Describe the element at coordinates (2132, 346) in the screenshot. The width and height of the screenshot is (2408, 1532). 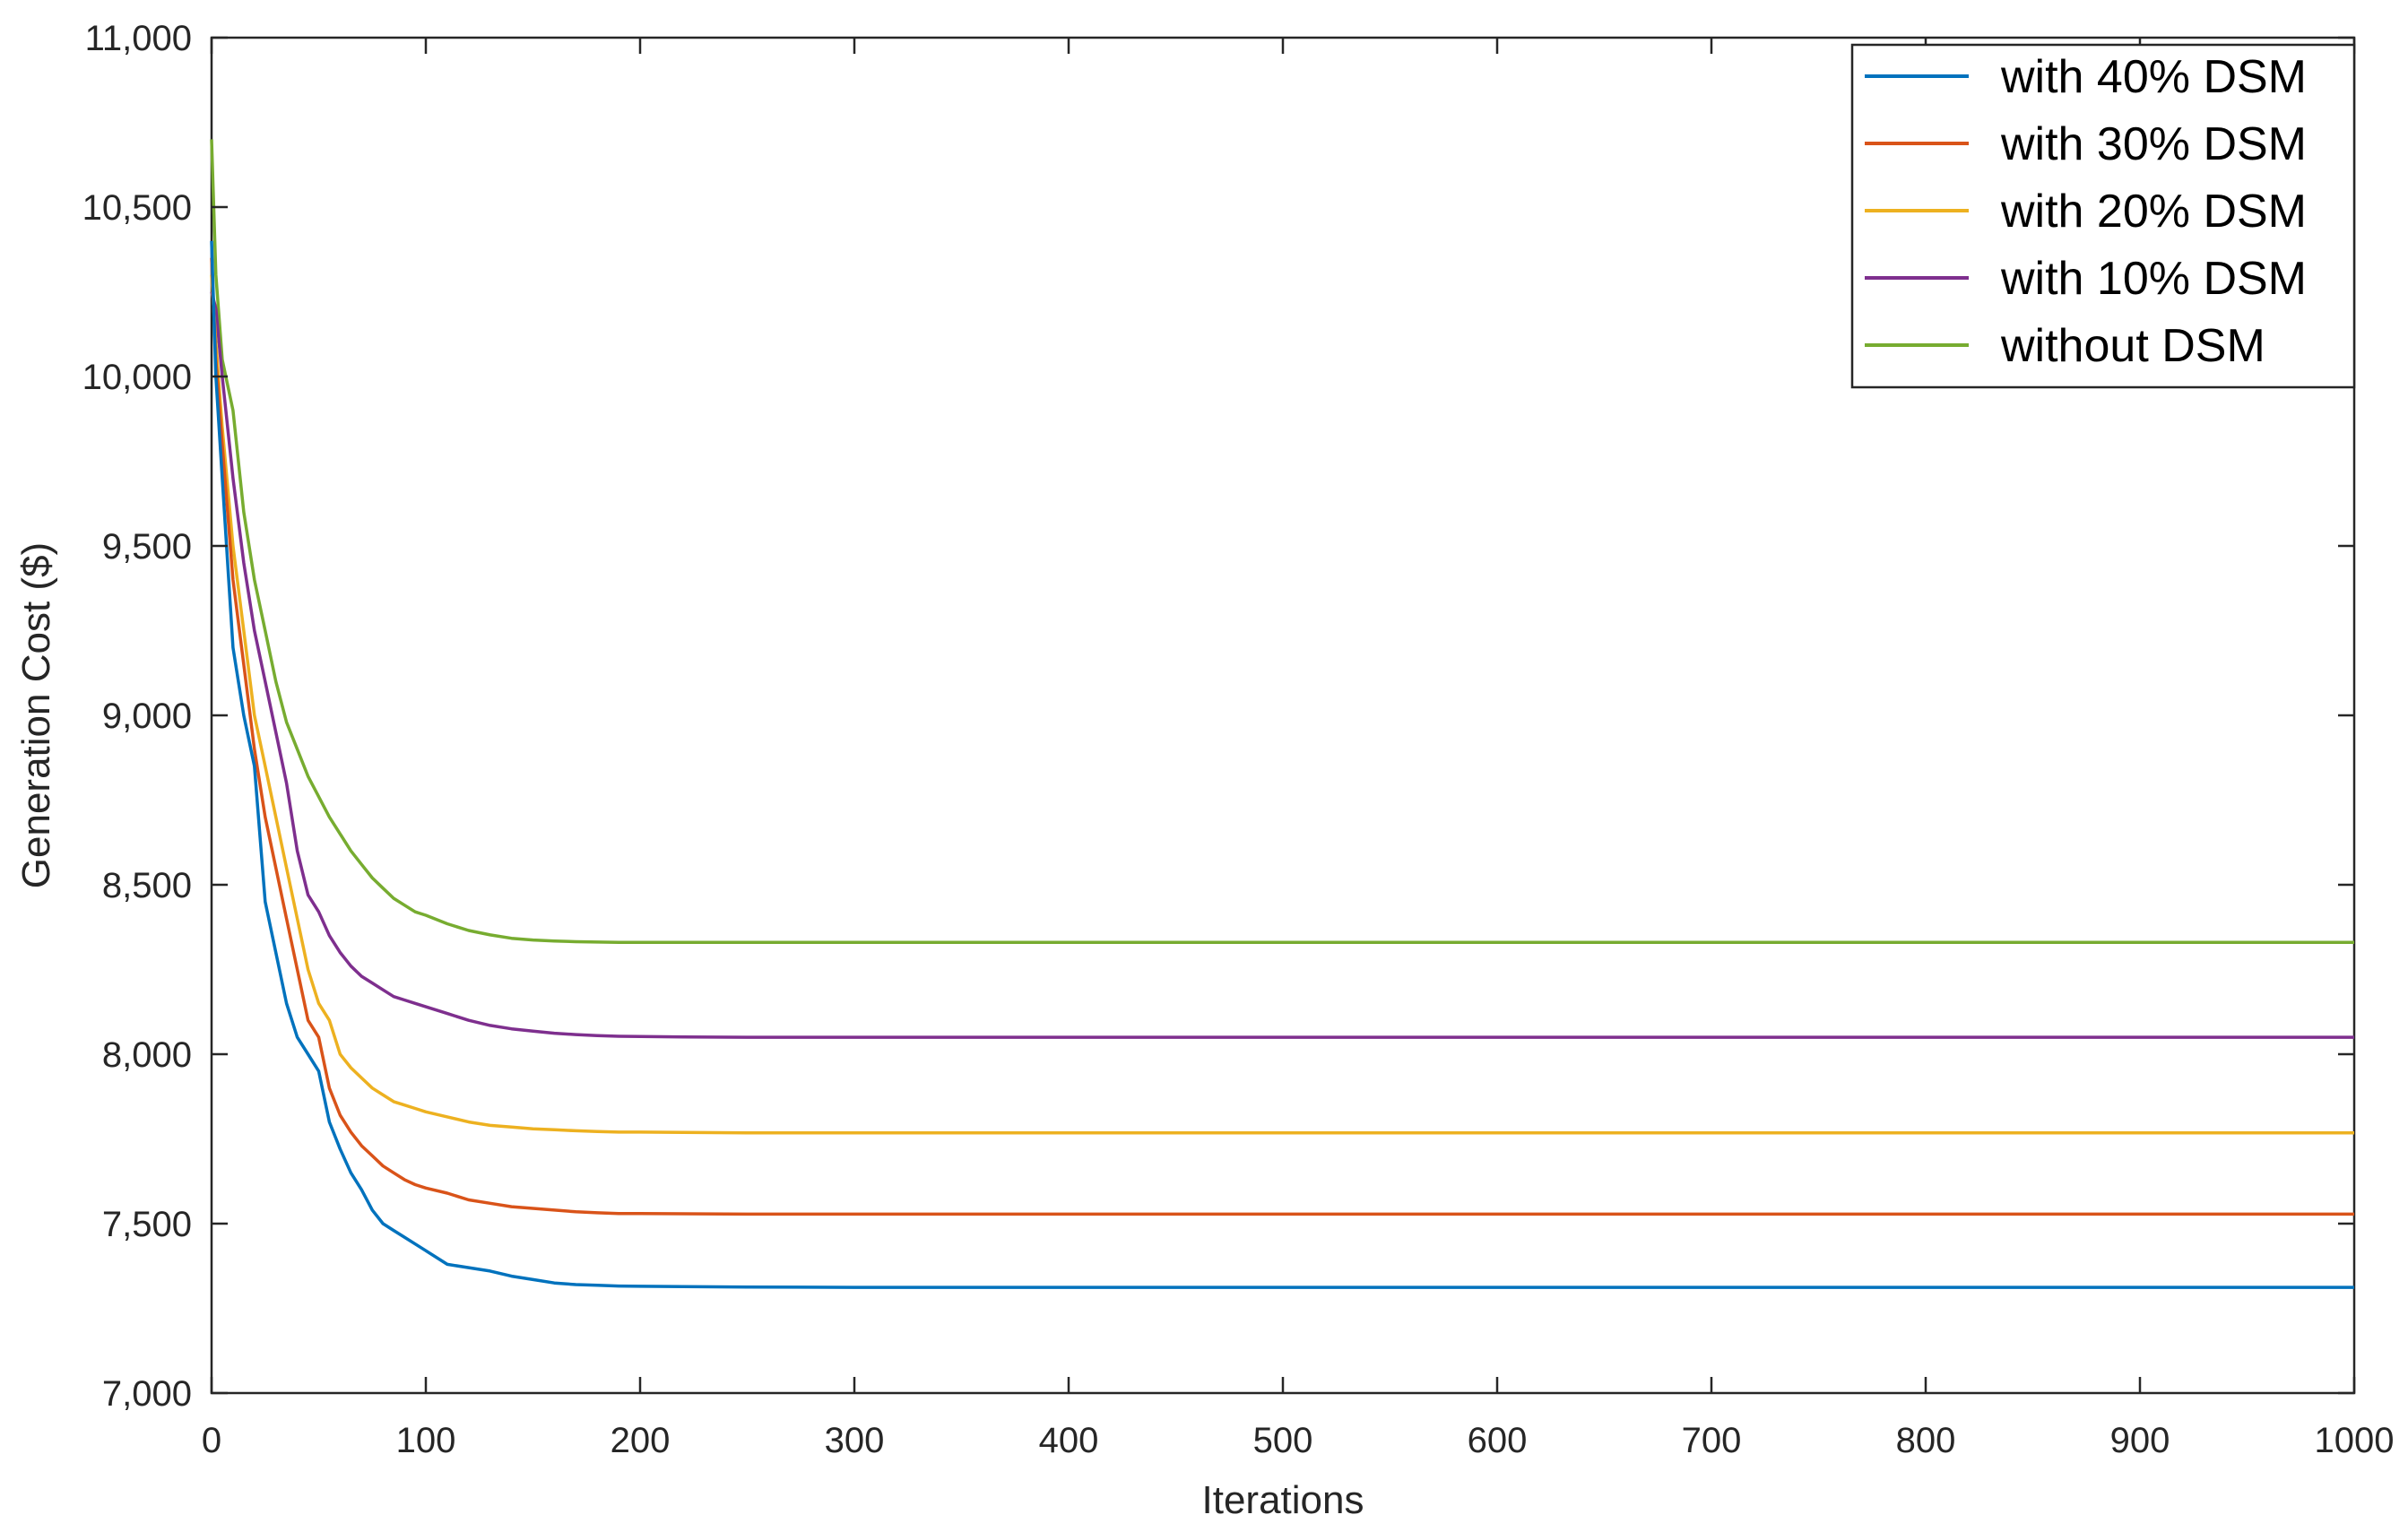
I see `legend-entry: without DSM` at that location.